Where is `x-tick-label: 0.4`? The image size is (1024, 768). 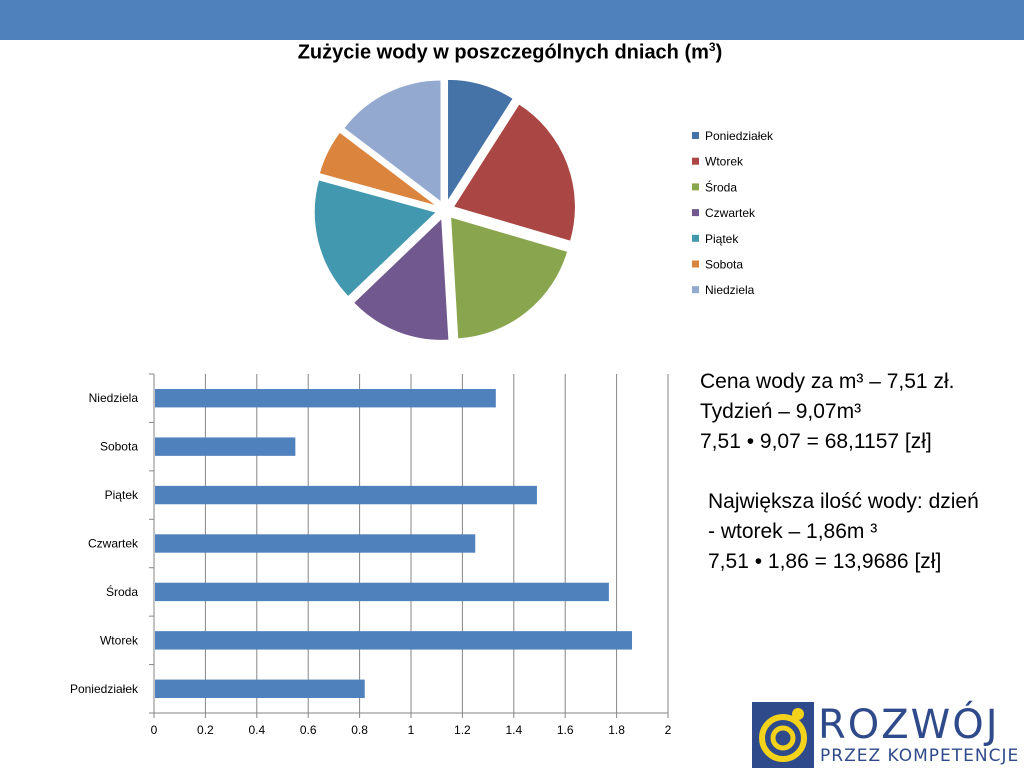 x-tick-label: 0.4 is located at coordinates (256, 730).